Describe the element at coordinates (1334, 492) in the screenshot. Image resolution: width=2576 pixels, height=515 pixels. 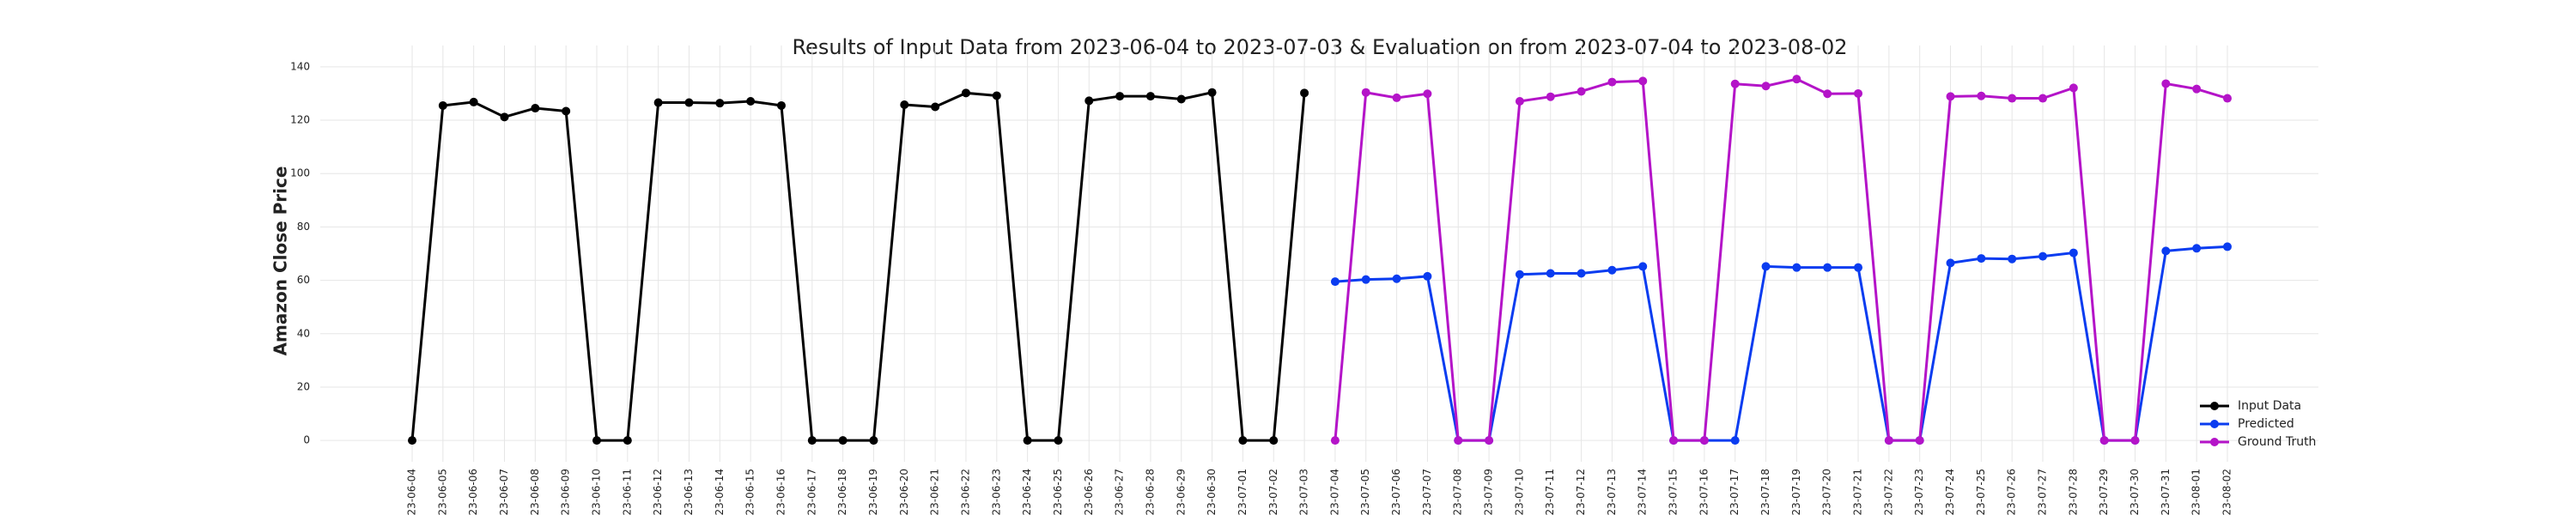
I see `x-tick-label: 2023-07-04` at that location.